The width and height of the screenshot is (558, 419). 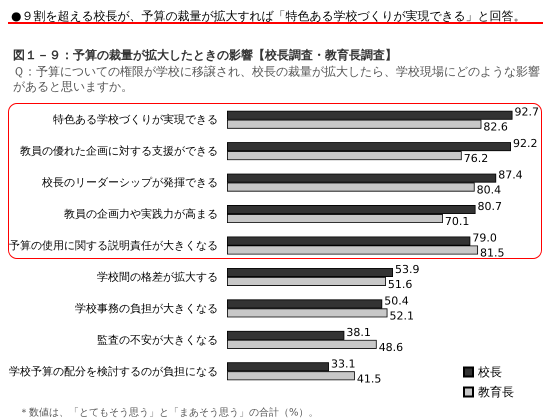 What do you see at coordinates (407, 269) in the screenshot?
I see `data-label: 53.9` at bounding box center [407, 269].